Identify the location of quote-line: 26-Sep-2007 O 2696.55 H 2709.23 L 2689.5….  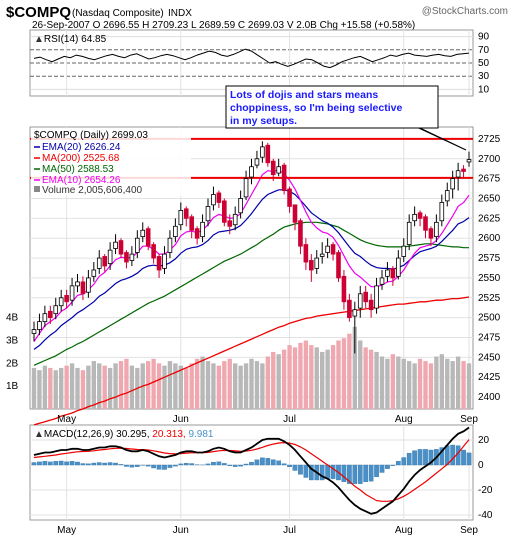
(223, 25).